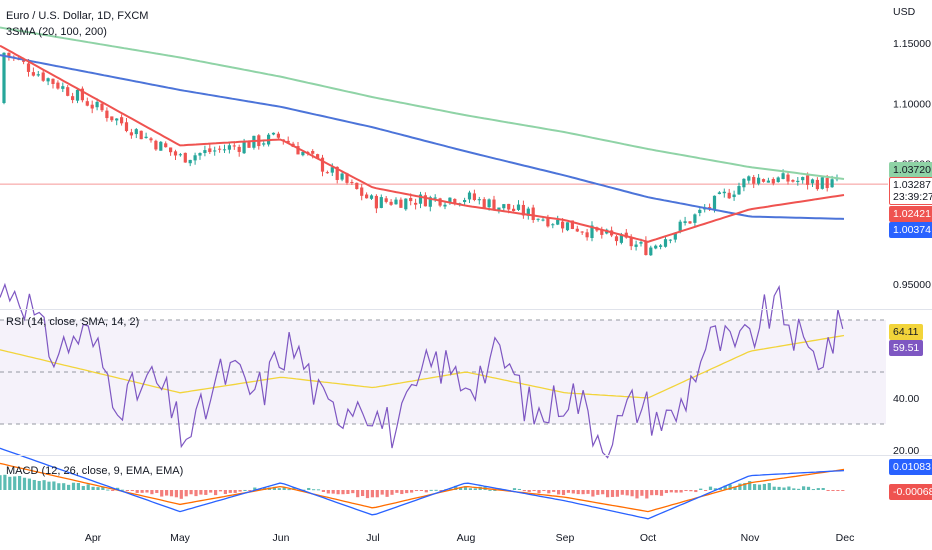  Describe the element at coordinates (910, 191) in the screenshot. I see `last-price-tag: 1.03287 23:39:27` at that location.